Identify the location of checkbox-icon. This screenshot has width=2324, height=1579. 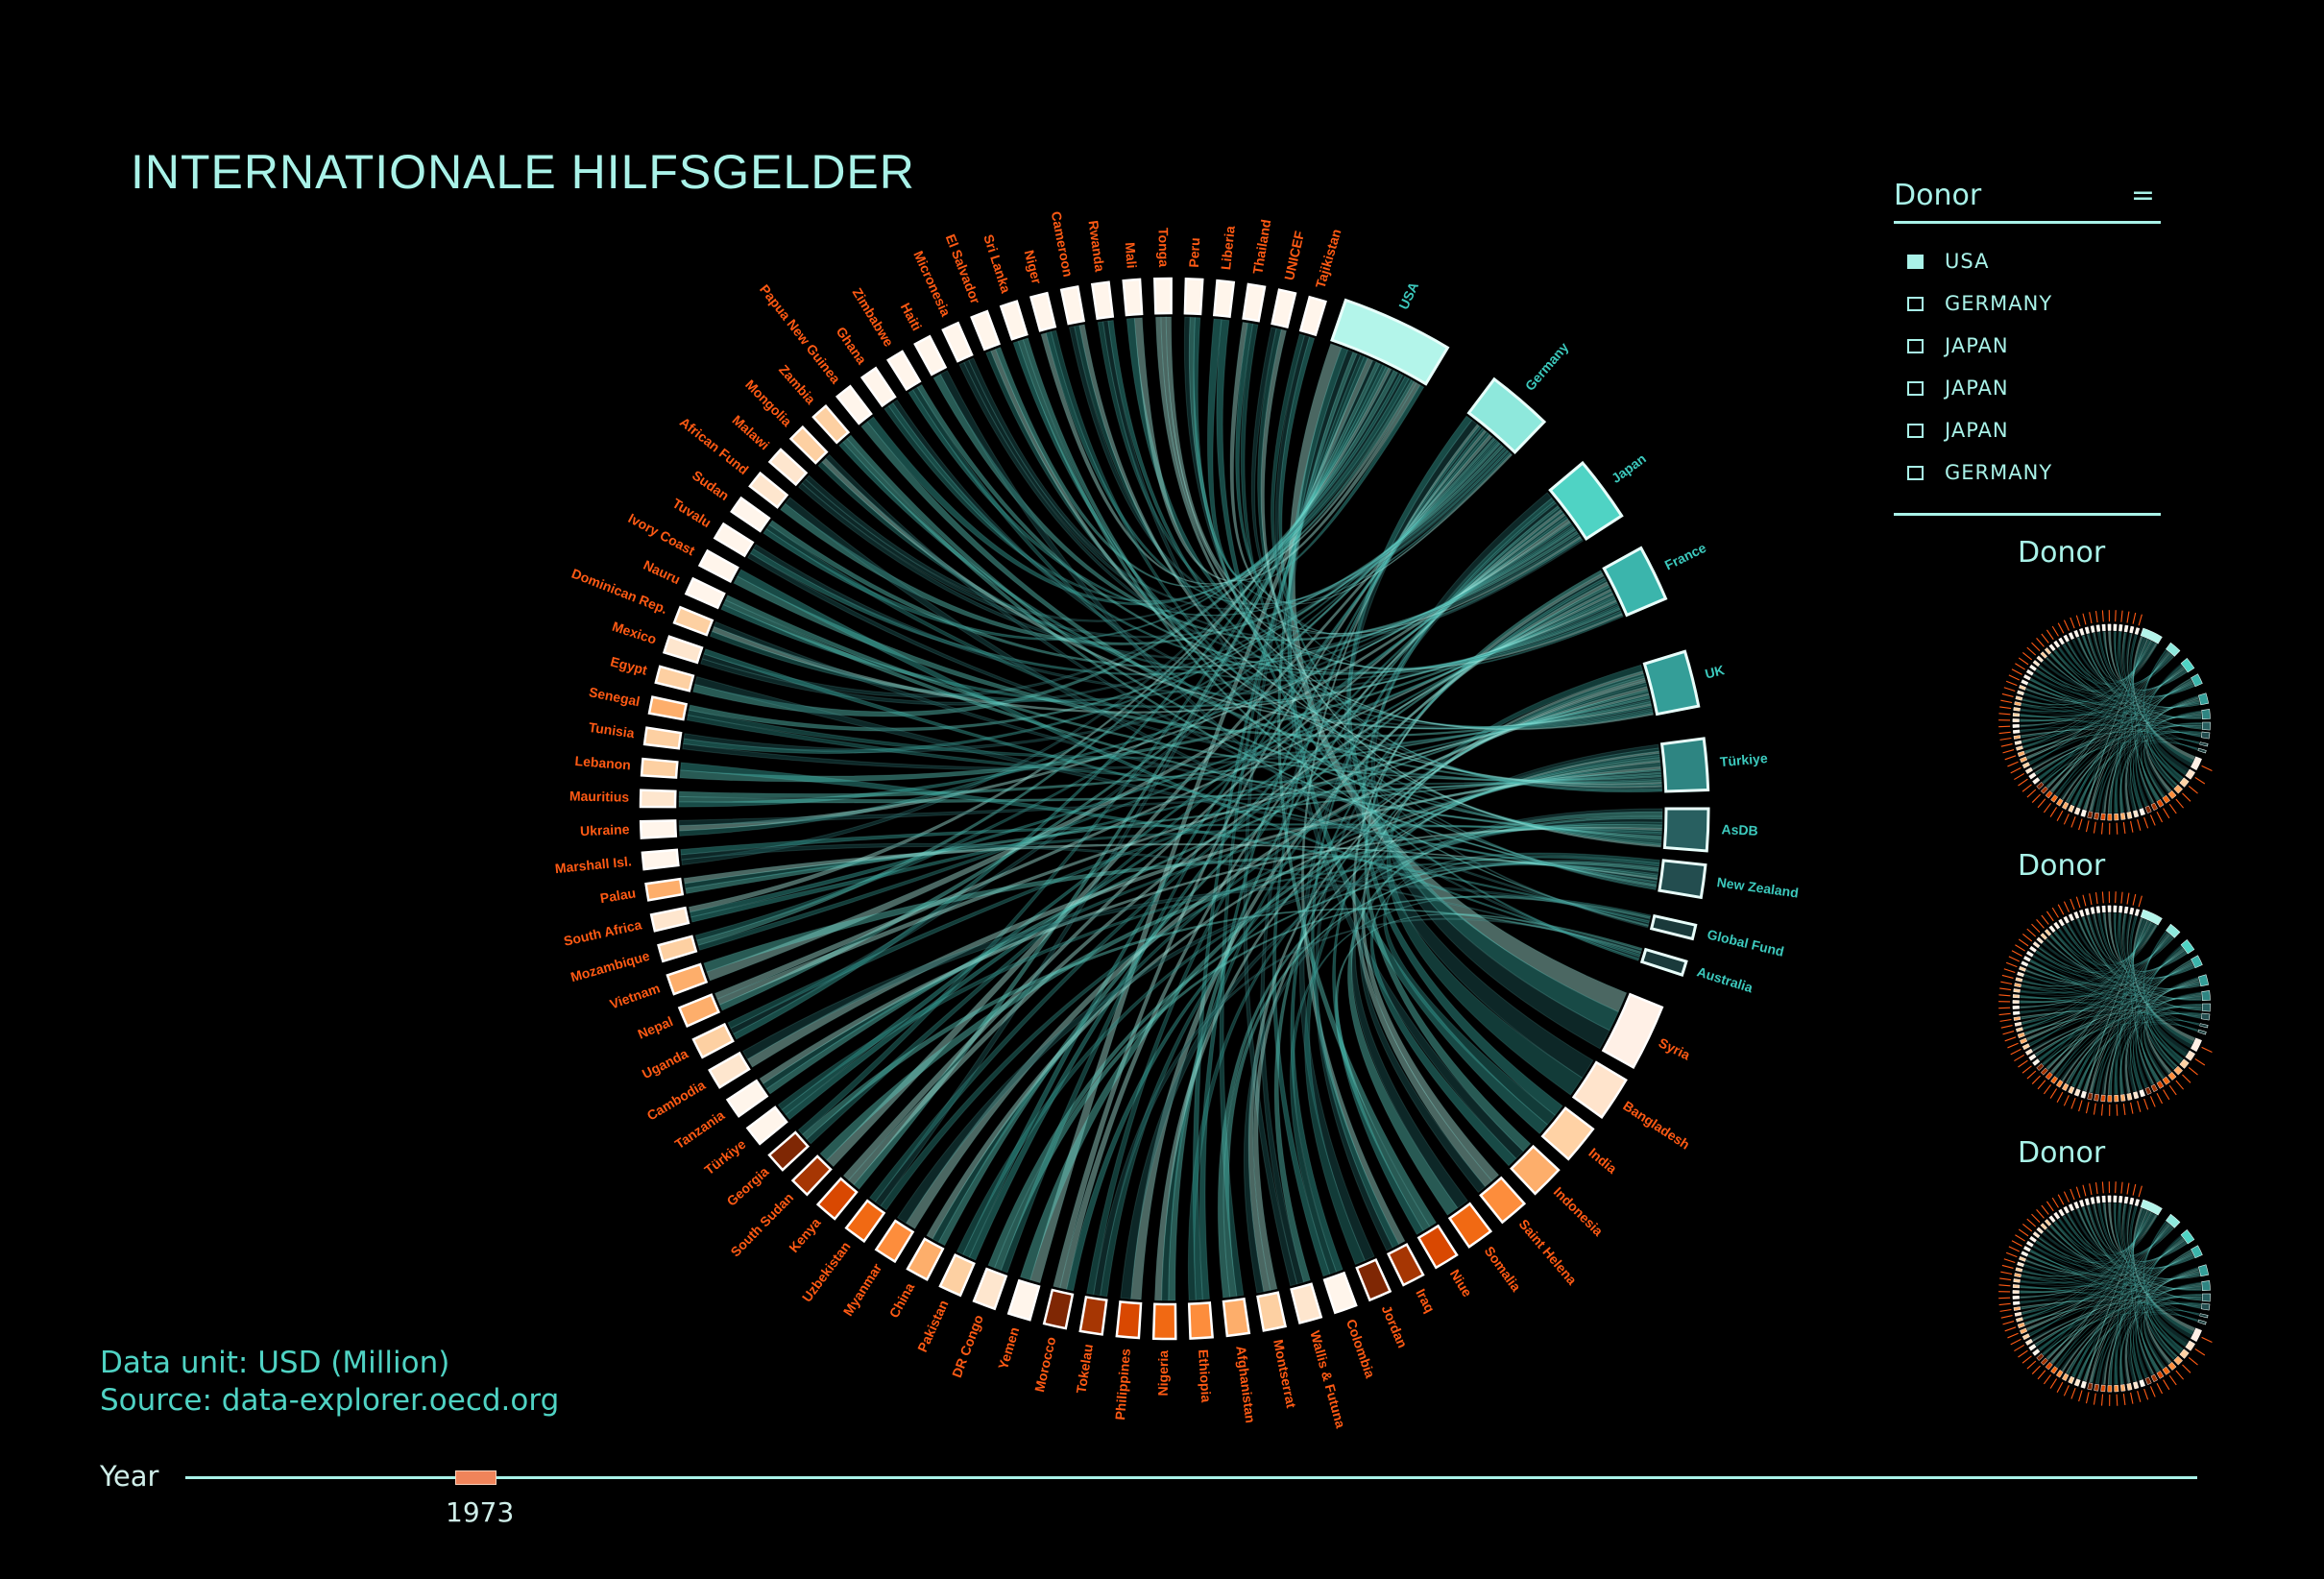
(1915, 388).